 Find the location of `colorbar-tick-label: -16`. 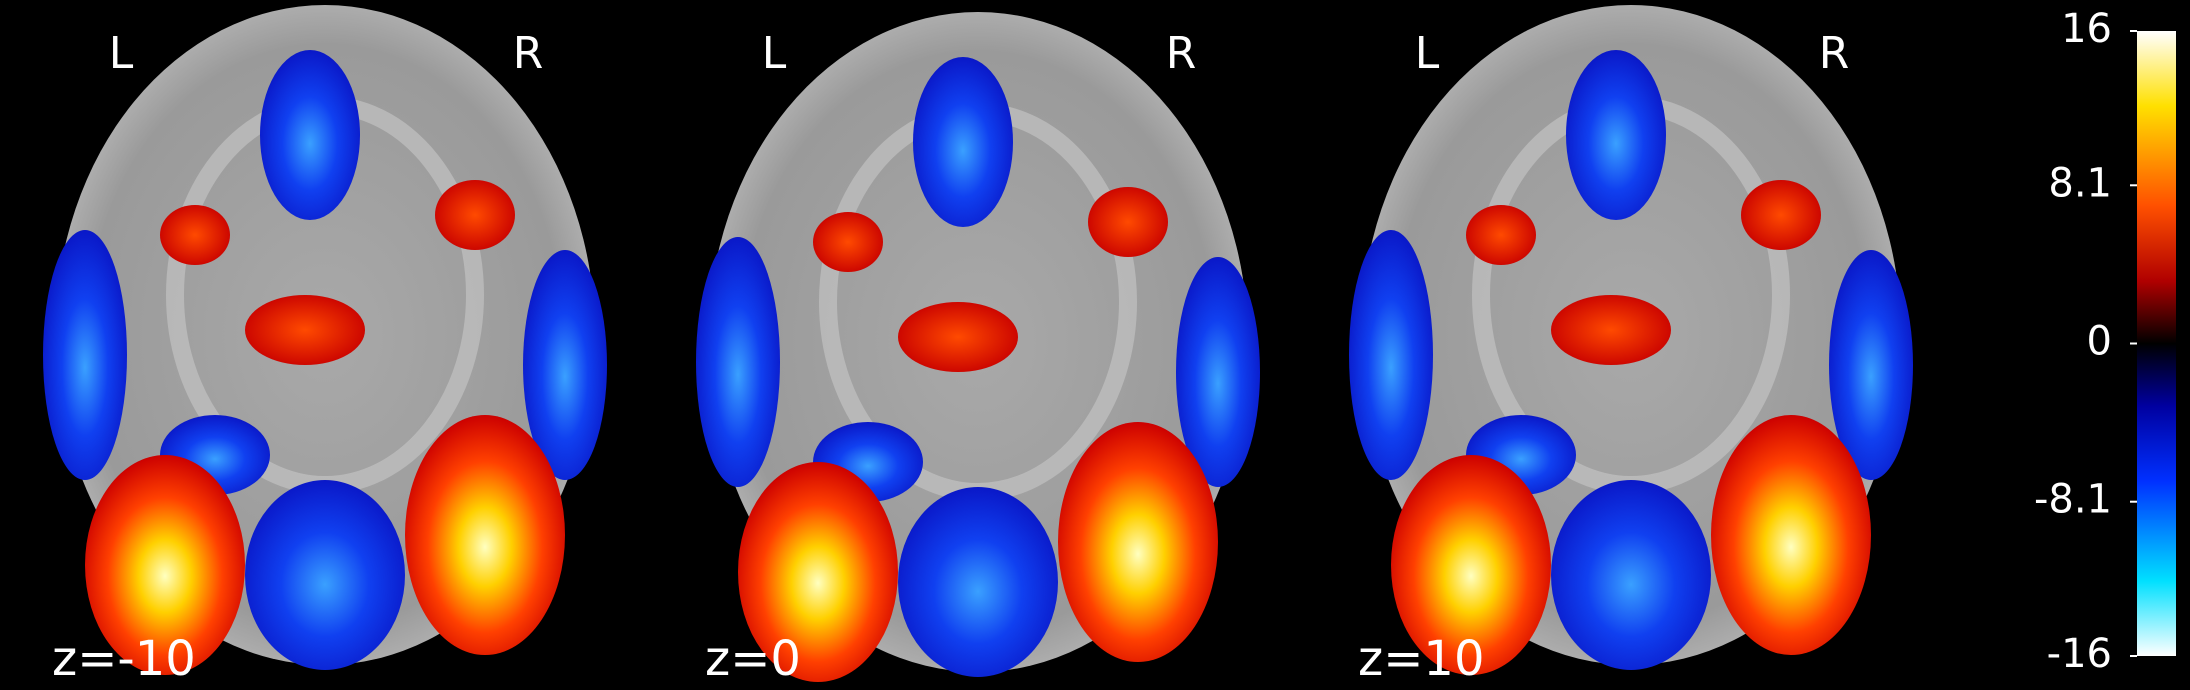

colorbar-tick-label: -16 is located at coordinates (2079, 654).